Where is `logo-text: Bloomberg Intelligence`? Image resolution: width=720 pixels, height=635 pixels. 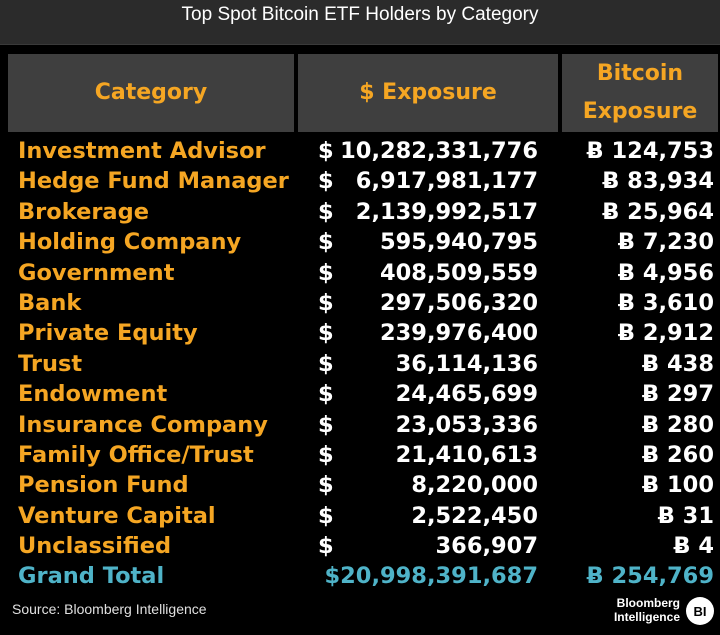 logo-text: Bloomberg Intelligence is located at coordinates (642, 610).